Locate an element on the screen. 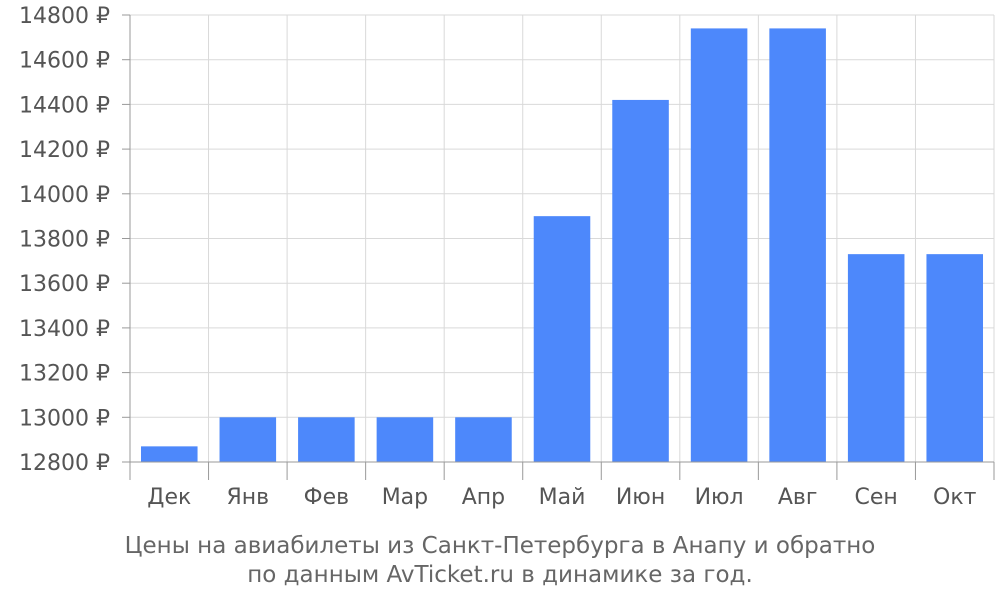 The width and height of the screenshot is (1000, 600). x-tick-label: Окт is located at coordinates (955, 497).